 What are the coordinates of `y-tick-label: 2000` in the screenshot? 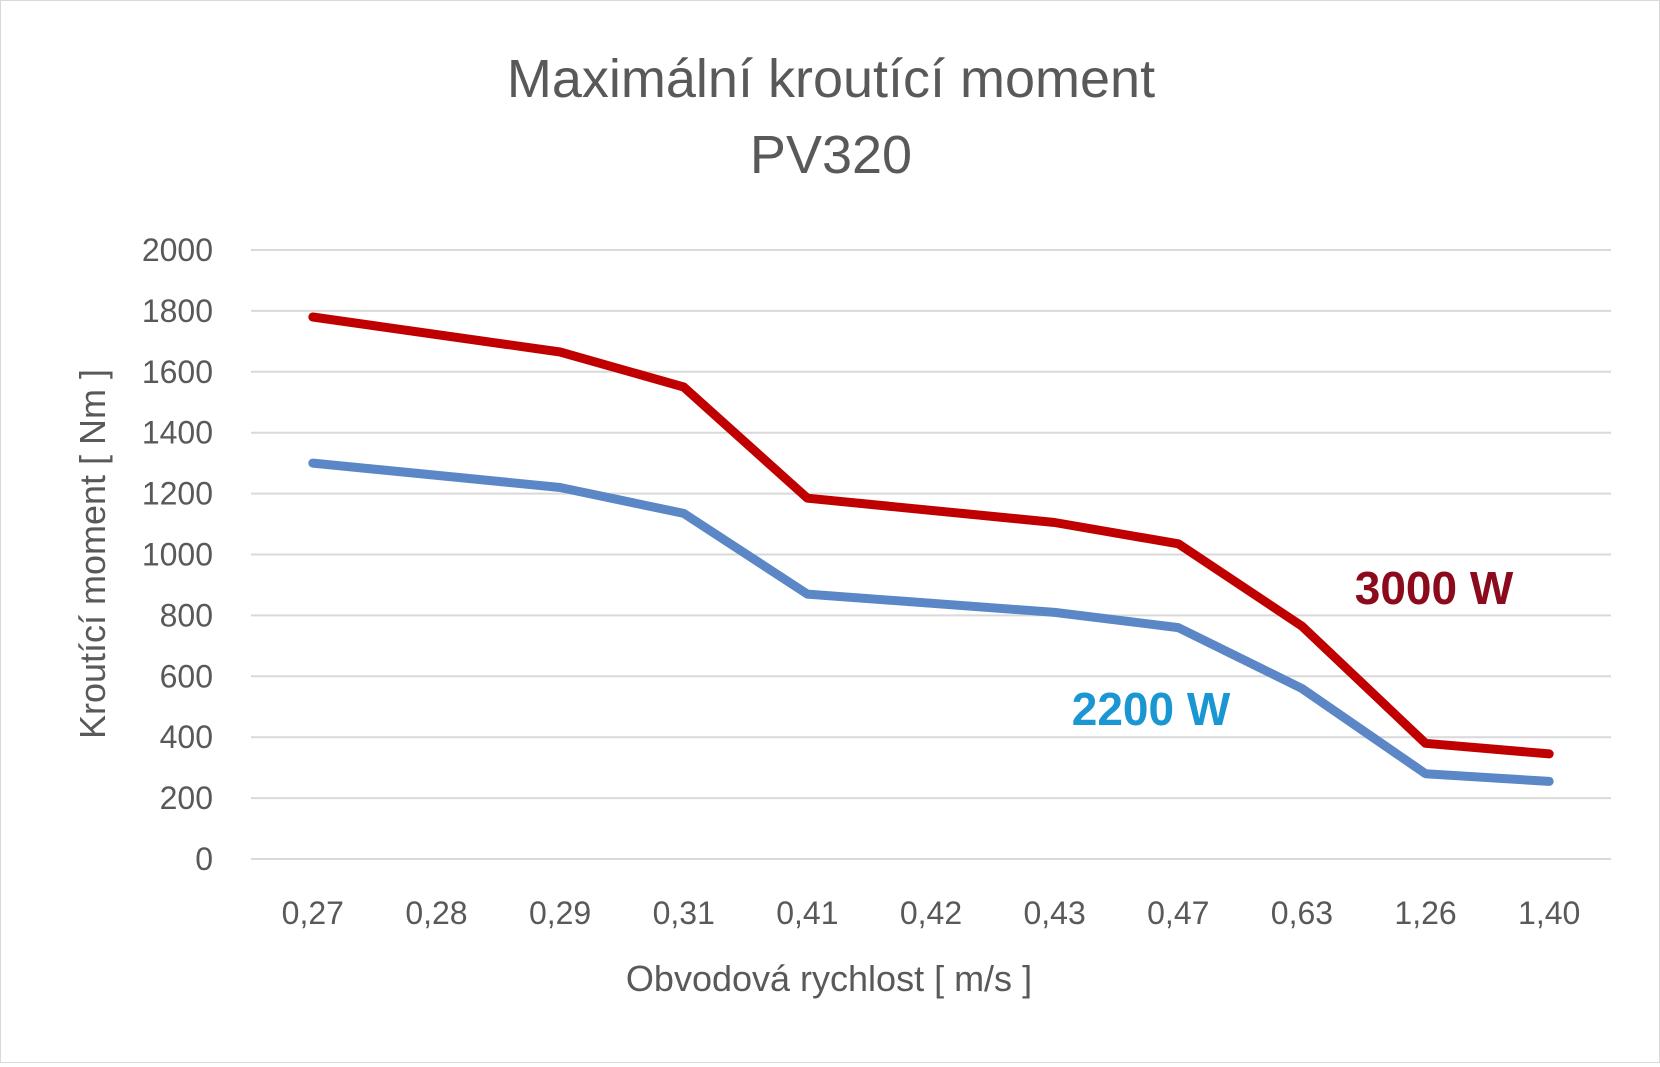 It's located at (177, 250).